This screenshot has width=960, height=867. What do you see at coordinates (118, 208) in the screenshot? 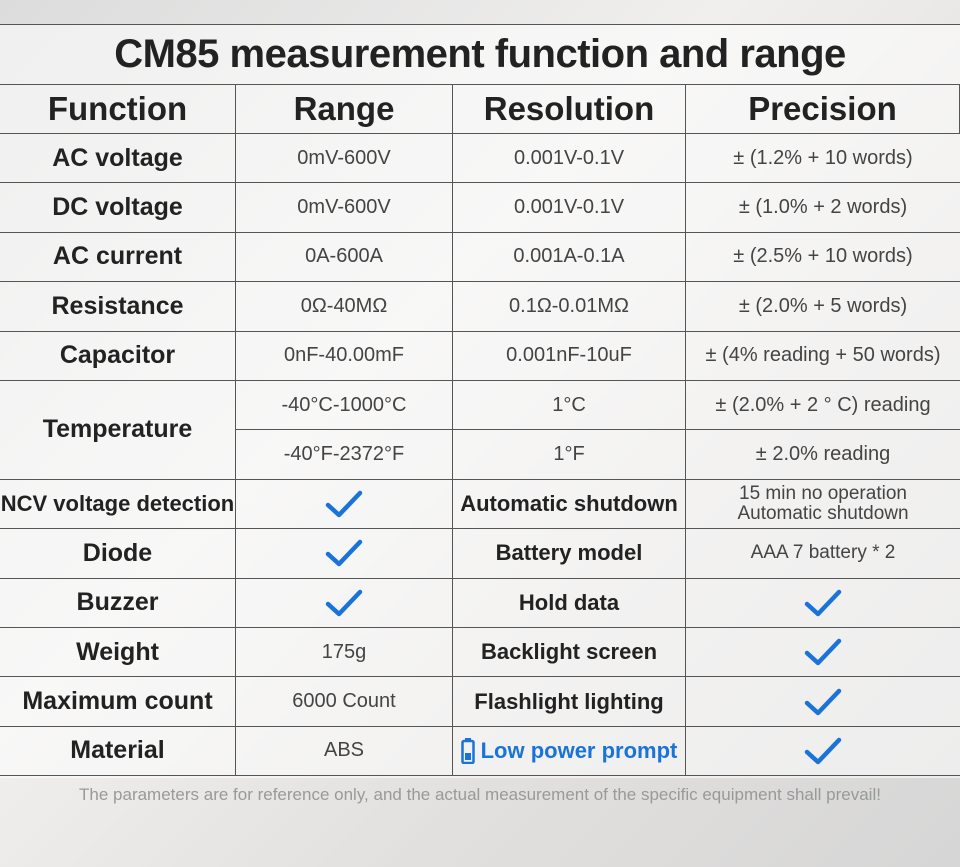
I see `cell: DC voltage` at bounding box center [118, 208].